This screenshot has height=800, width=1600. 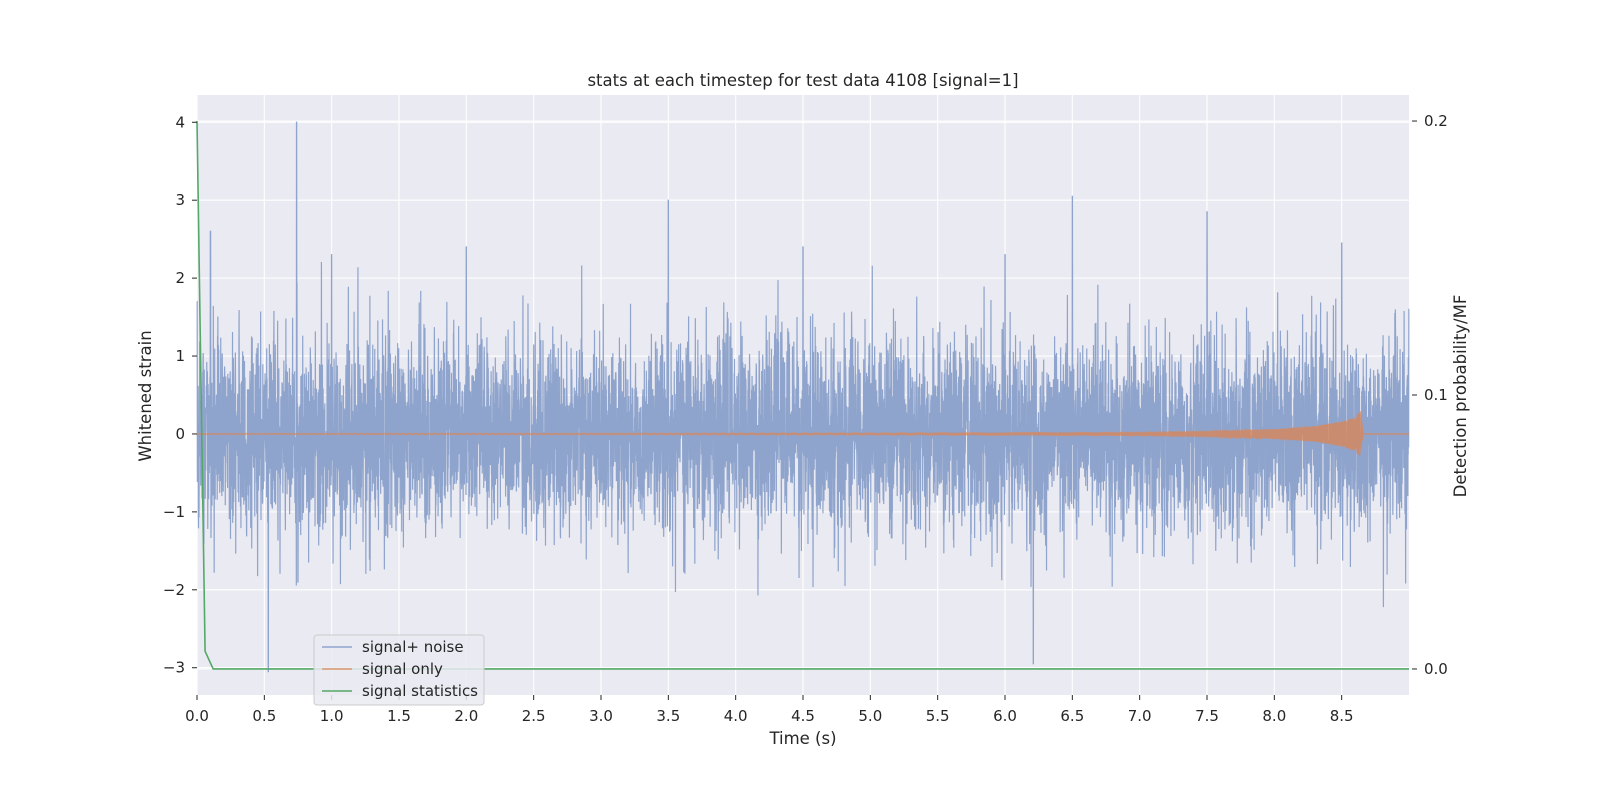 What do you see at coordinates (180, 278) in the screenshot?
I see `y-tick-label: 2` at bounding box center [180, 278].